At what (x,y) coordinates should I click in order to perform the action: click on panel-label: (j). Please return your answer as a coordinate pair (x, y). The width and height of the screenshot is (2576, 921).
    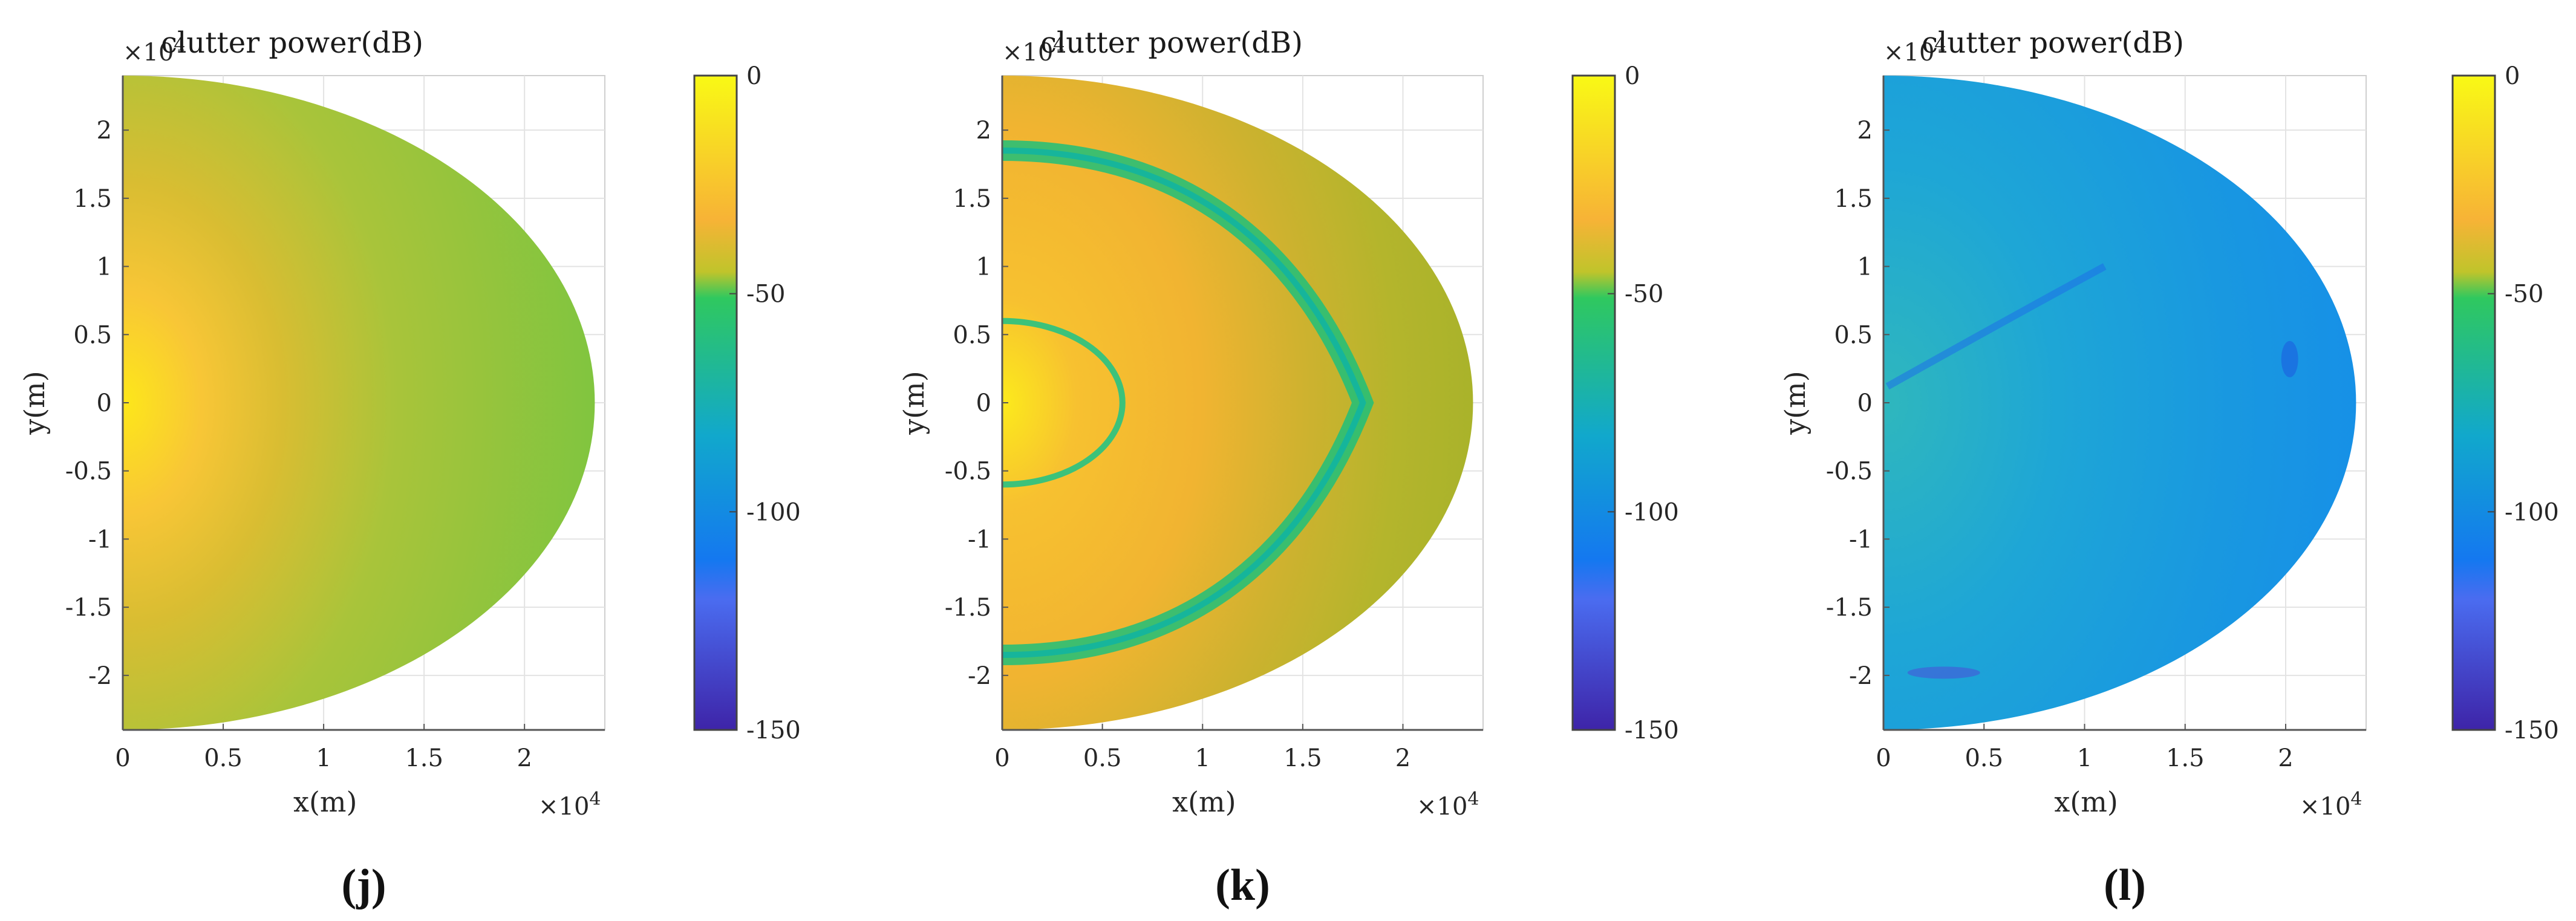
    Looking at the image, I should click on (364, 885).